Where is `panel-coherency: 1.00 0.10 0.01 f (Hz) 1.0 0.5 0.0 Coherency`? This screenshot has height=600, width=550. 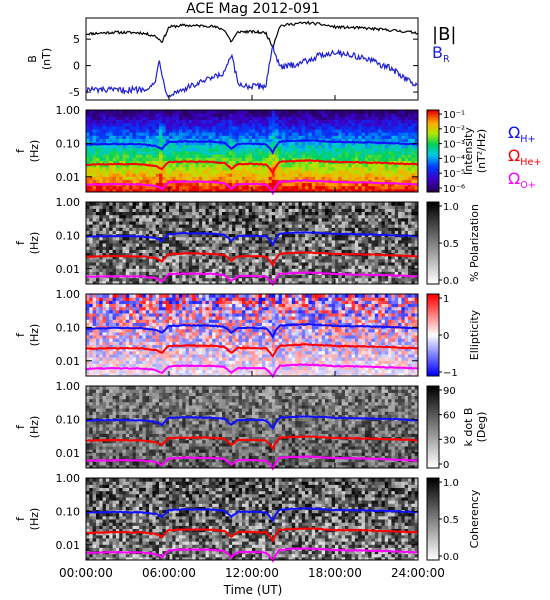 panel-coherency: 1.00 0.10 0.01 f (Hz) 1.0 0.5 0.0 Coherency is located at coordinates (247, 517).